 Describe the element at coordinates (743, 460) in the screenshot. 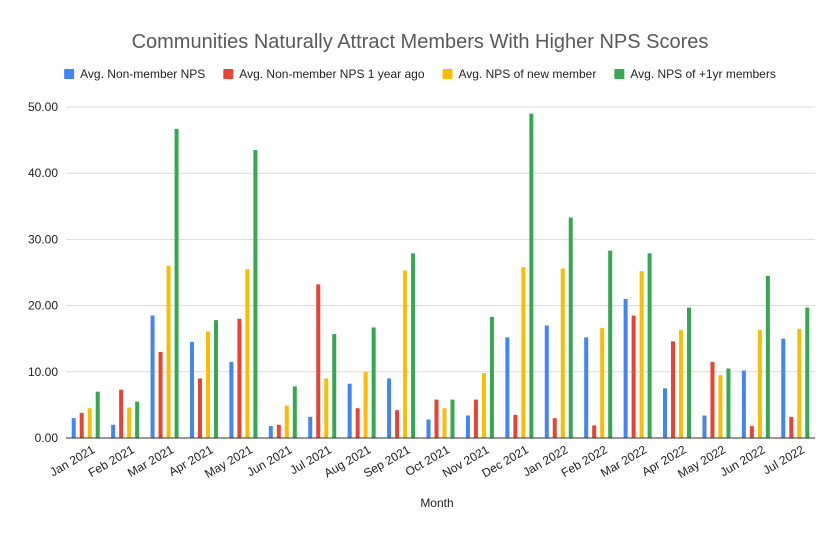

I see `x-tick-label: Jun 2022` at that location.